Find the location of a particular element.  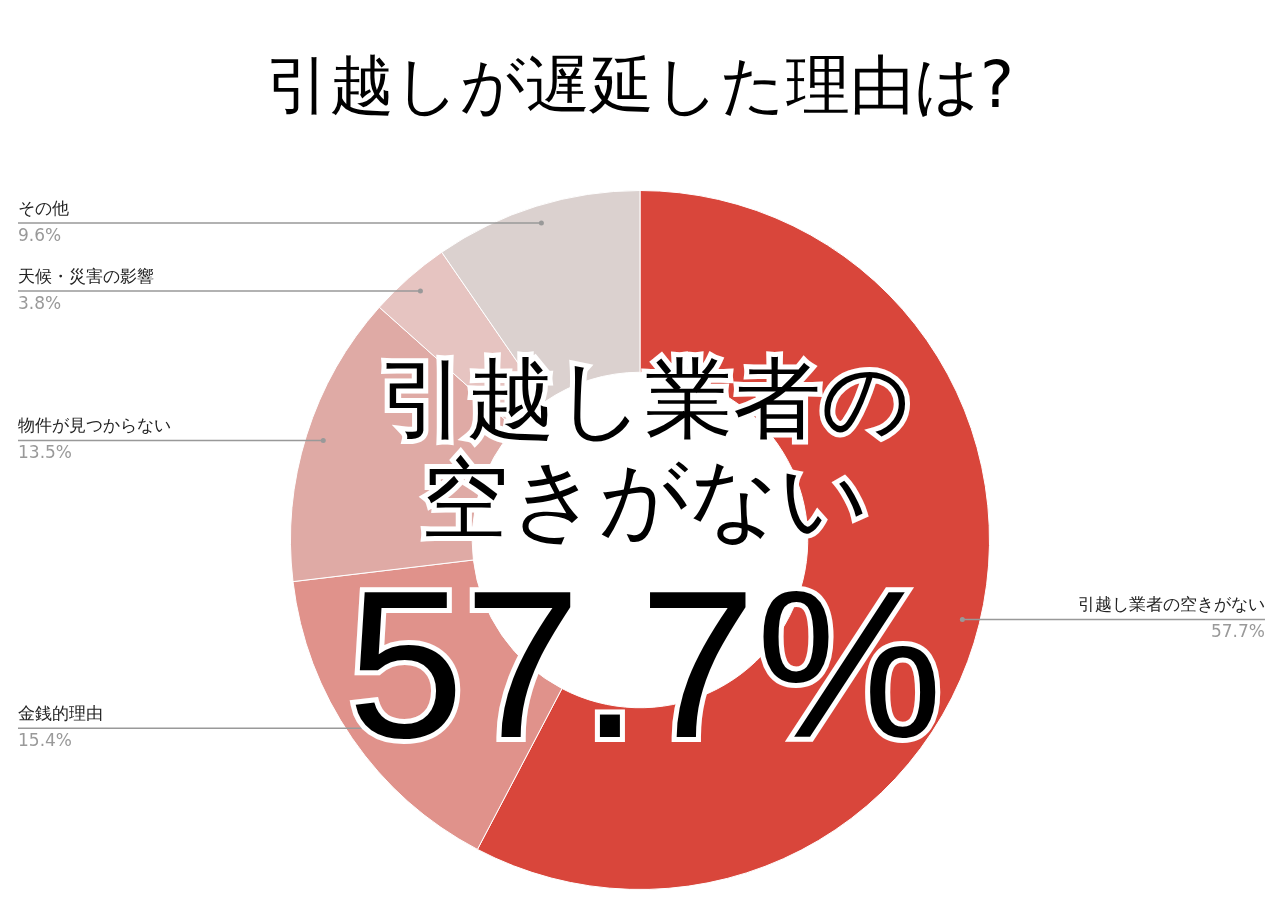

slice-label: 引越し業者の空きがない is located at coordinates (1171, 604).